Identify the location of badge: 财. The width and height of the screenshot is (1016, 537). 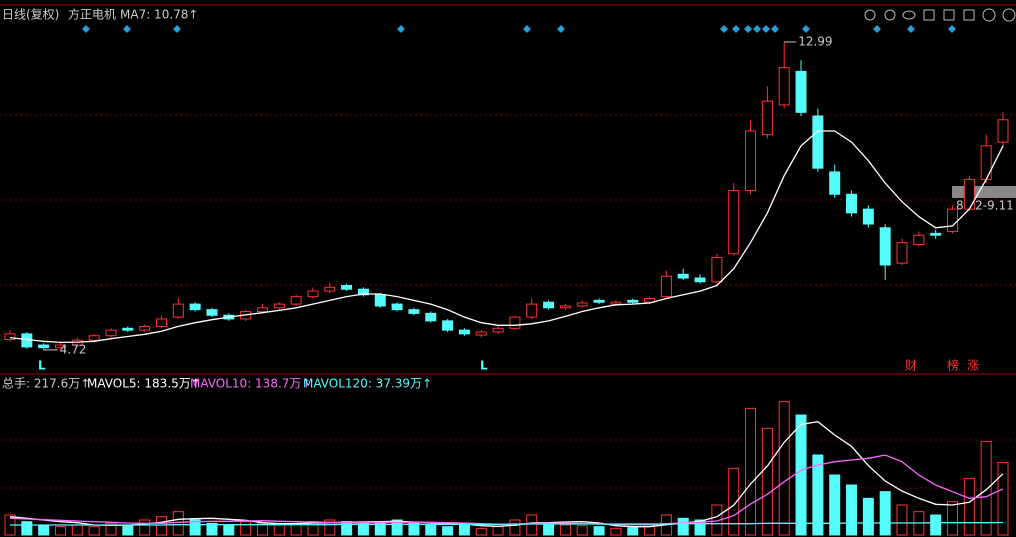
(911, 366).